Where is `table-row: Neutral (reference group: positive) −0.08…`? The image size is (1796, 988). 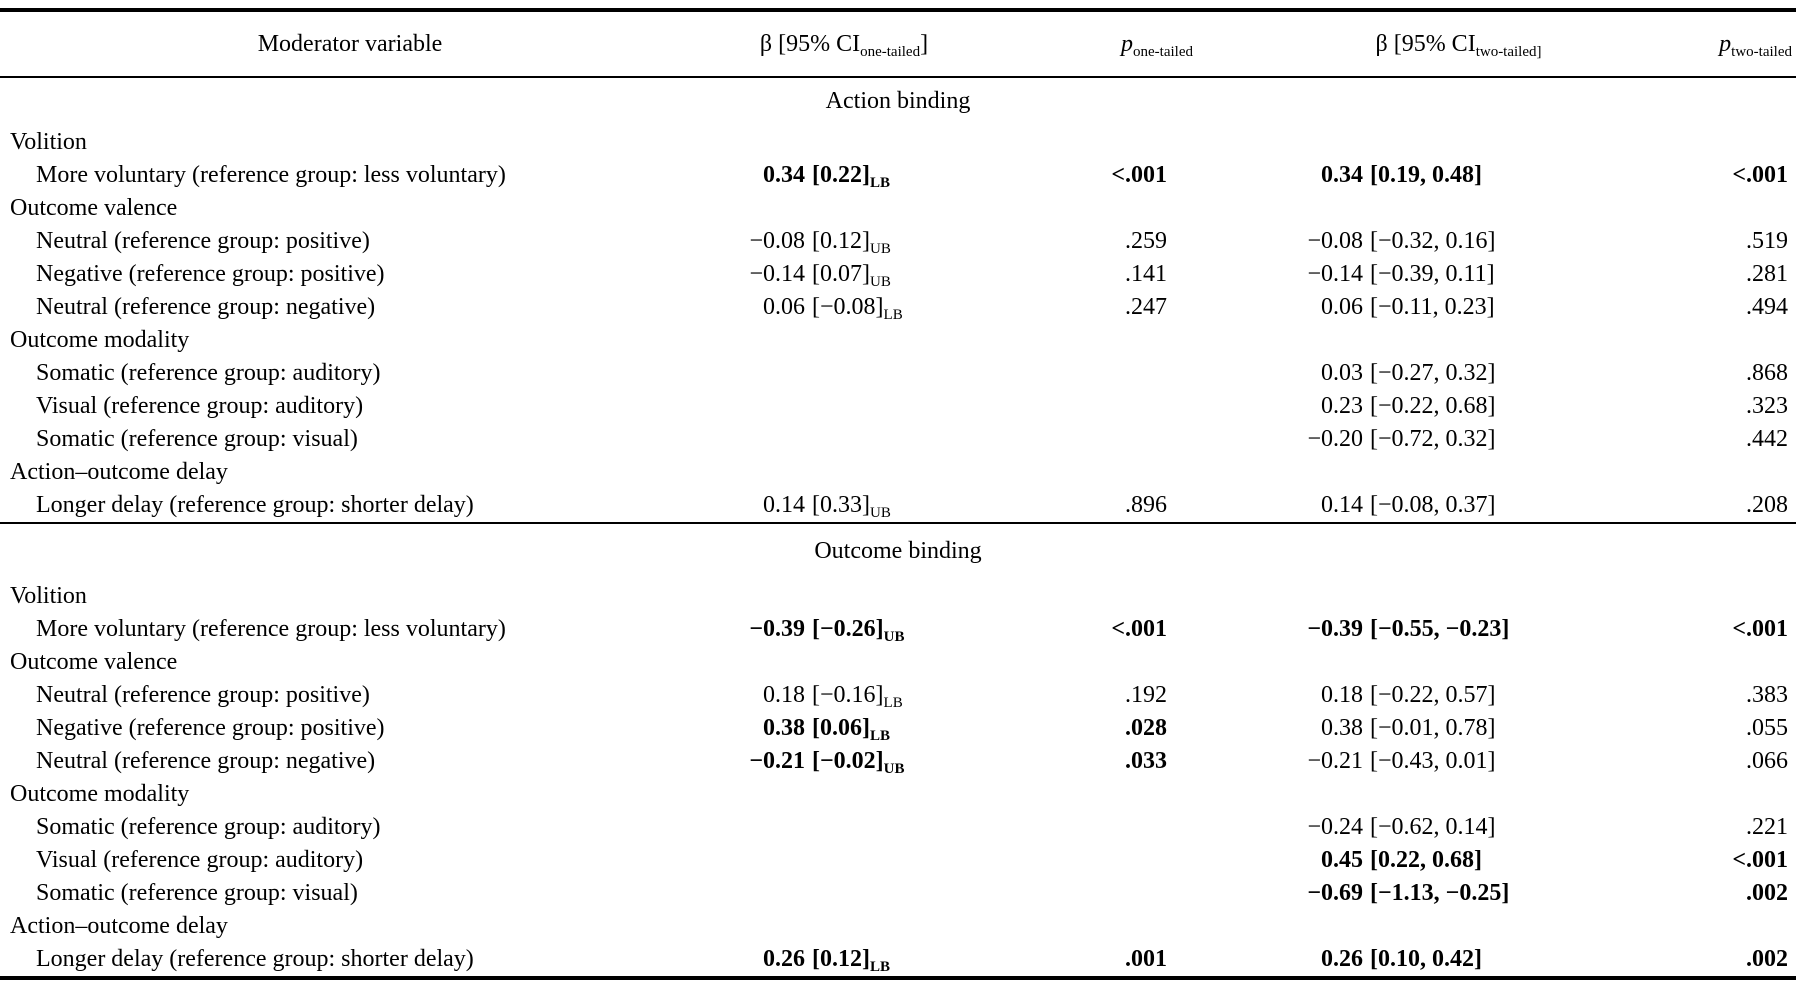
table-row: Neutral (reference group: positive) −0.08… is located at coordinates (898, 241).